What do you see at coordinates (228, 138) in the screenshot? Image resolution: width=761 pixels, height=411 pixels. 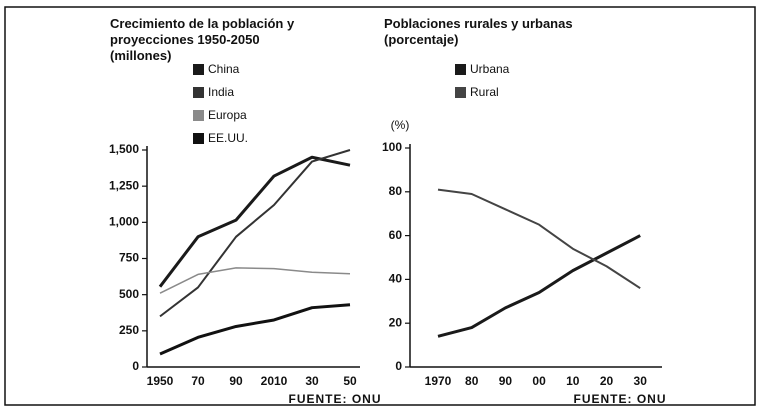 I see `legend-label: EE.UU.` at bounding box center [228, 138].